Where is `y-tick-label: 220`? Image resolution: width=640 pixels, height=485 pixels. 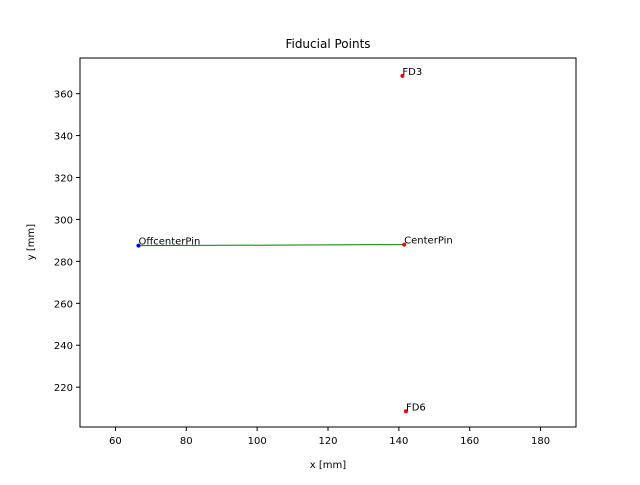 y-tick-label: 220 is located at coordinates (63, 388).